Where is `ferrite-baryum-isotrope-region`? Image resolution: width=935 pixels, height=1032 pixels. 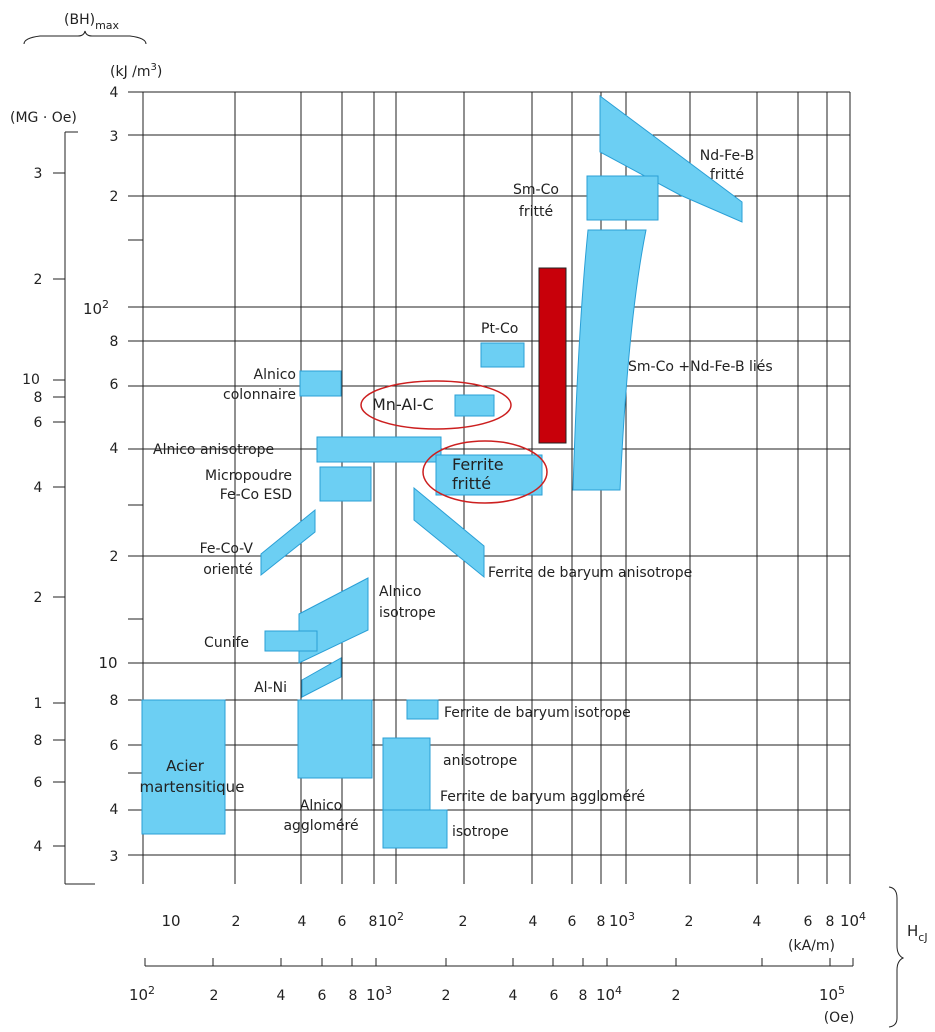
ferrite-baryum-isotrope-region is located at coordinates (422, 709).